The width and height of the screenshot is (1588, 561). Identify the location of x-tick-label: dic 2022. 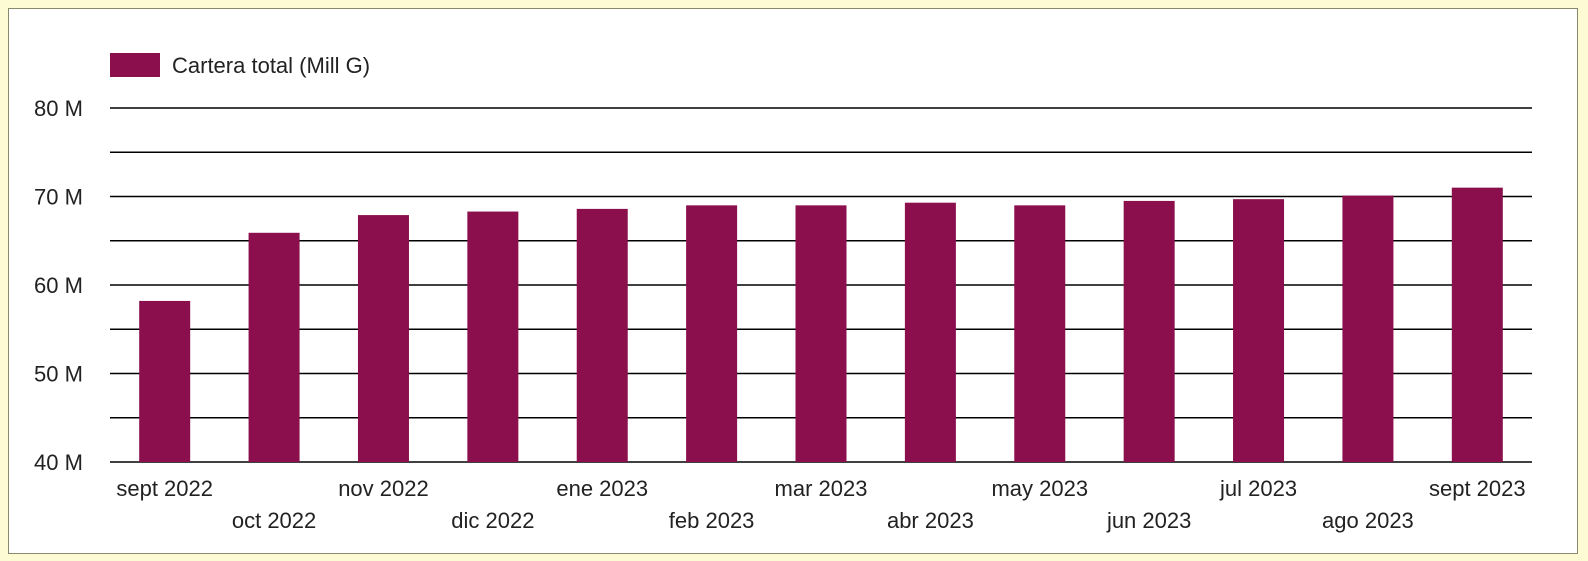
(492, 520).